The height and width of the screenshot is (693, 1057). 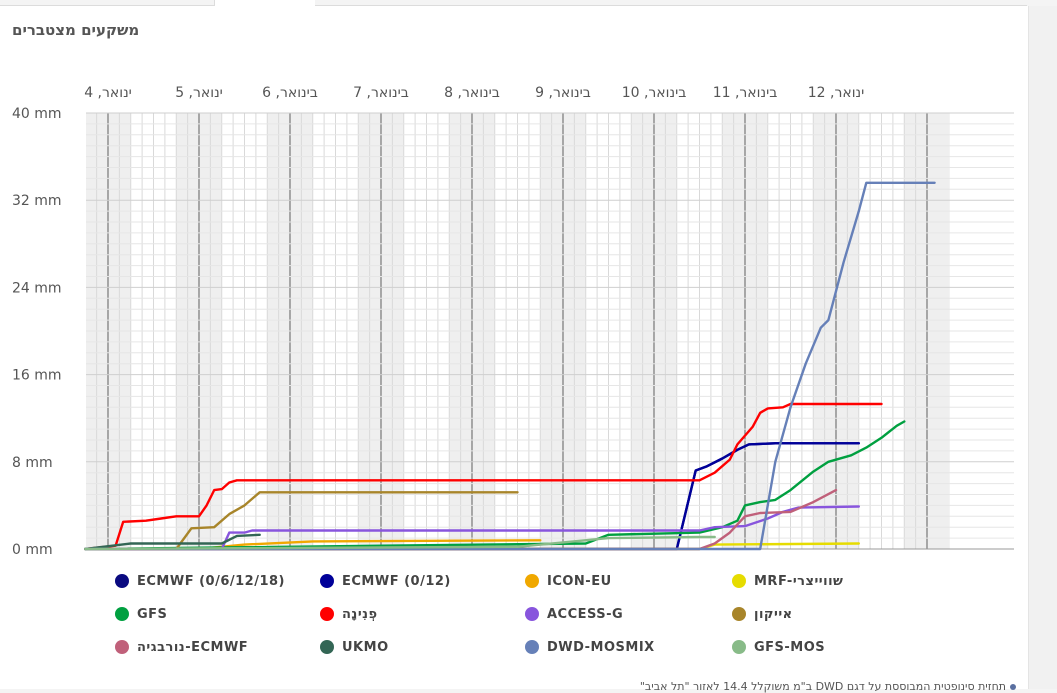 I want to click on legend-label: GFS, so click(x=152, y=614).